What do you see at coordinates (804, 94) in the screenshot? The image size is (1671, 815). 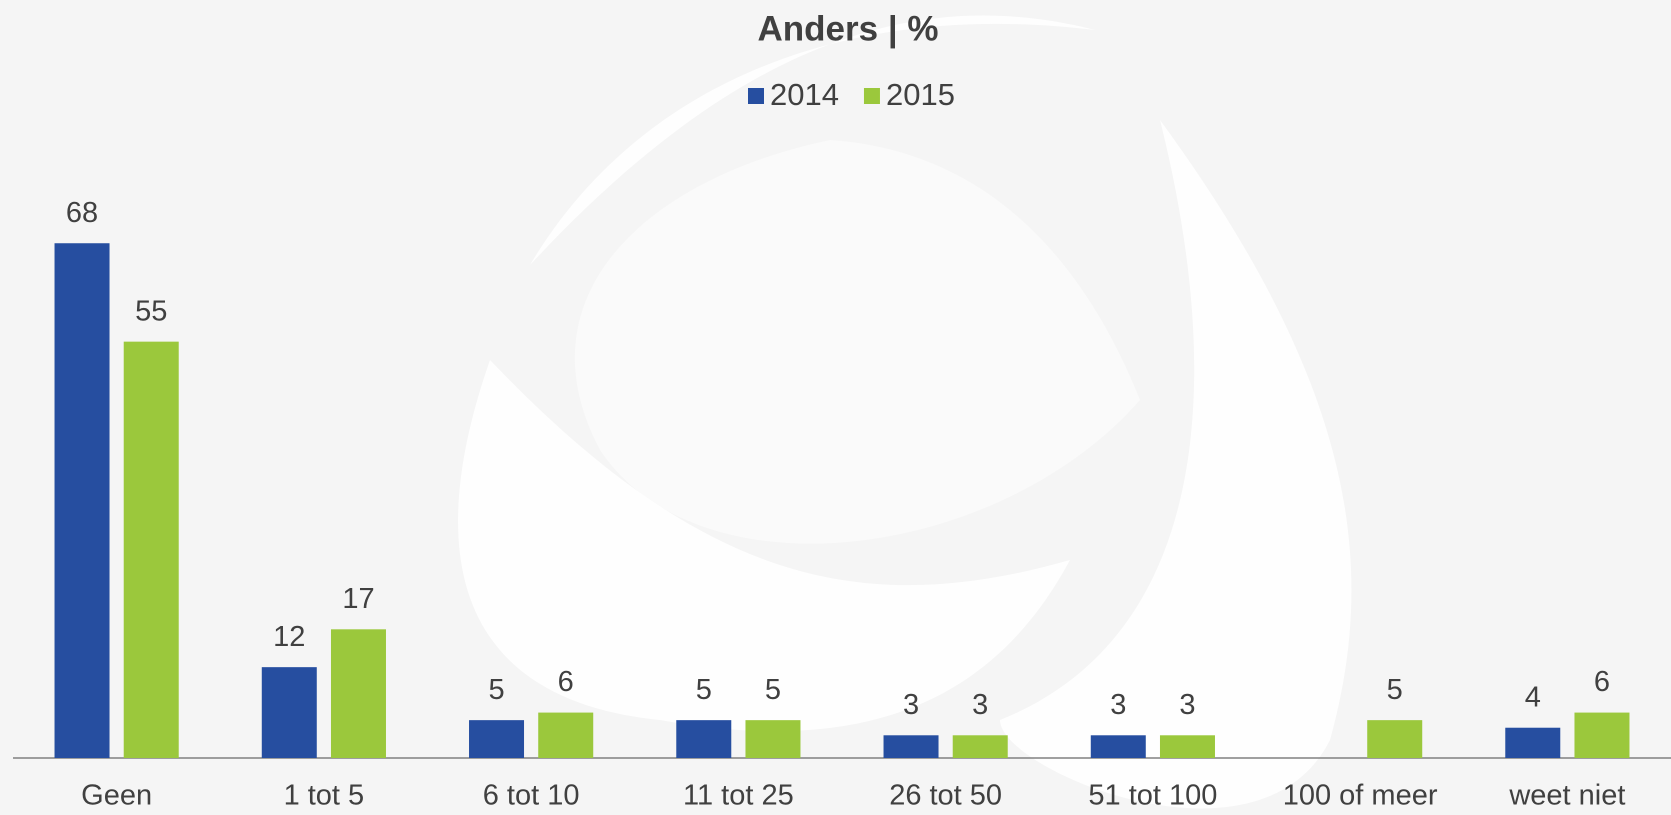 I see `legend-label: 2014` at bounding box center [804, 94].